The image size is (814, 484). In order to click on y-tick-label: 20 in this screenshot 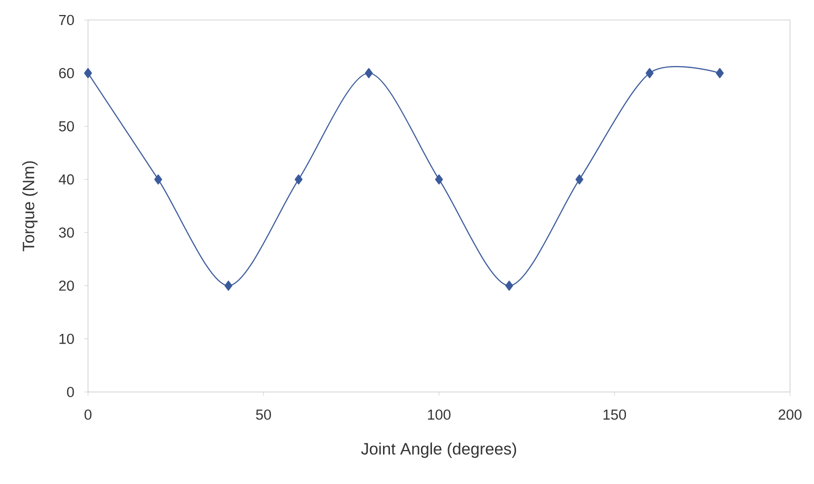, I will do `click(66, 285)`.